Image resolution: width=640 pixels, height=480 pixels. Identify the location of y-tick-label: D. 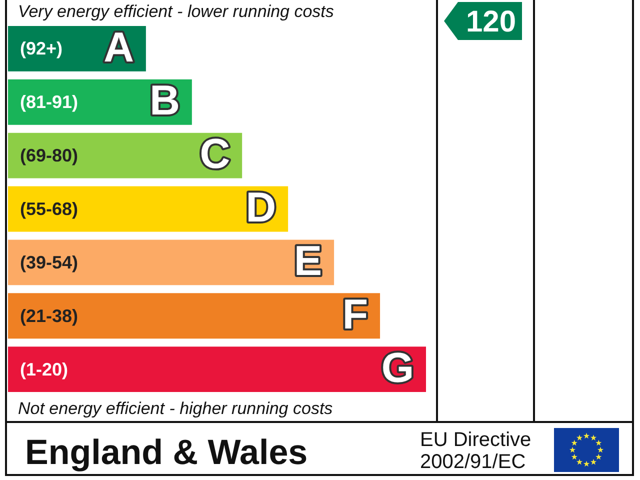
(261, 207).